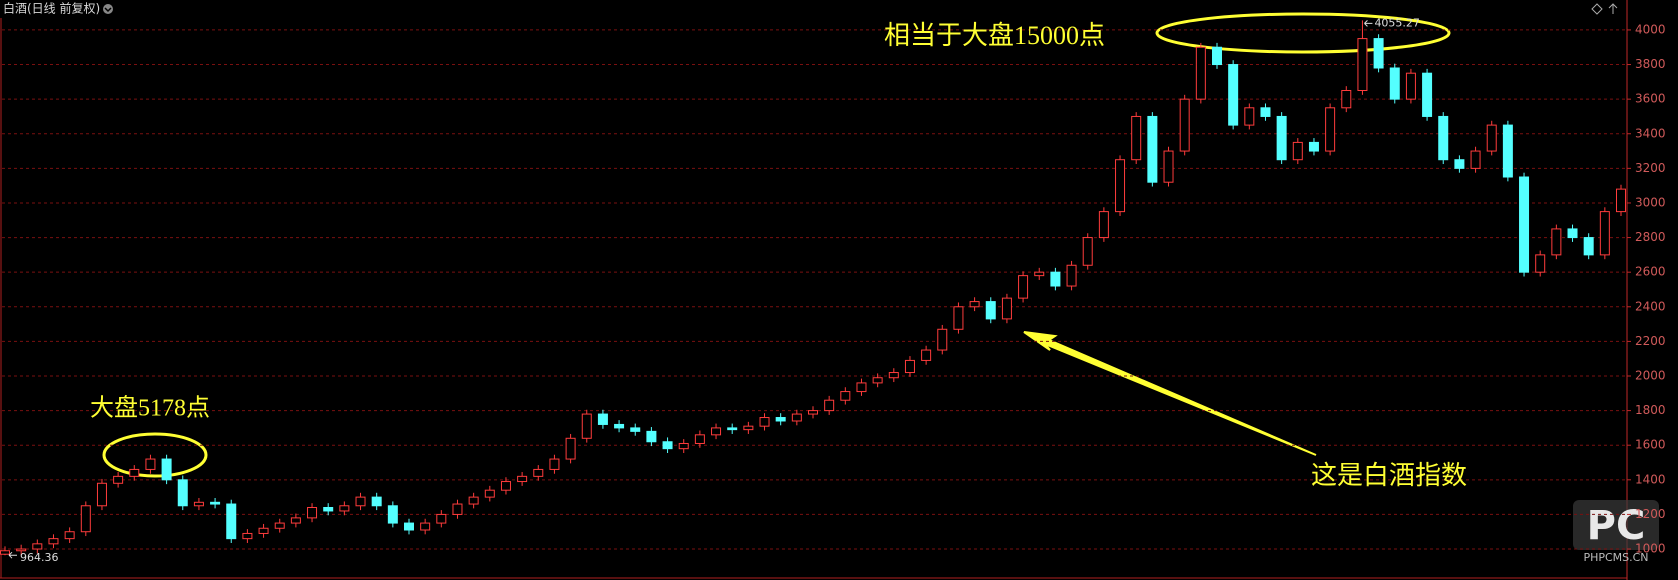  Describe the element at coordinates (1650, 341) in the screenshot. I see `y-tick-label: 2200` at that location.